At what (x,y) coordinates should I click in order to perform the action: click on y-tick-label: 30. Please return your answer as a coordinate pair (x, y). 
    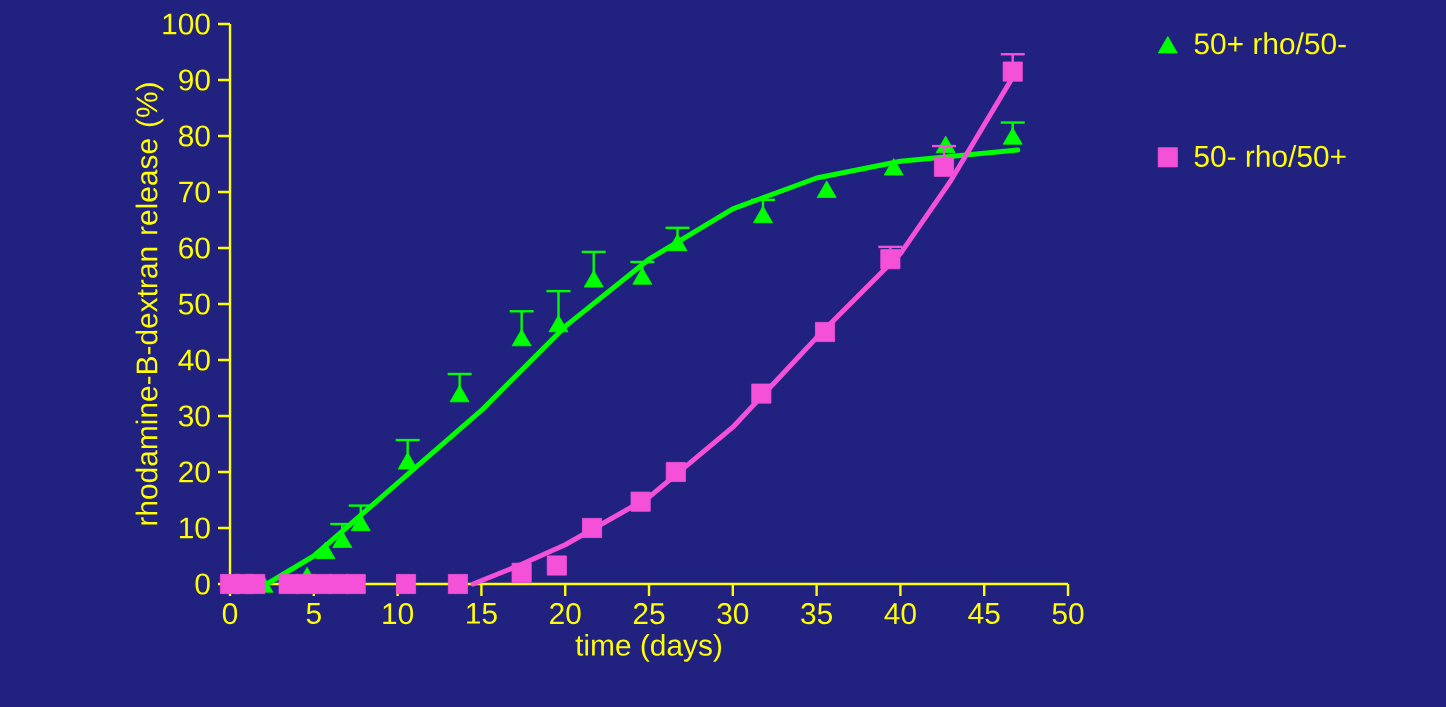
    Looking at the image, I should click on (194, 416).